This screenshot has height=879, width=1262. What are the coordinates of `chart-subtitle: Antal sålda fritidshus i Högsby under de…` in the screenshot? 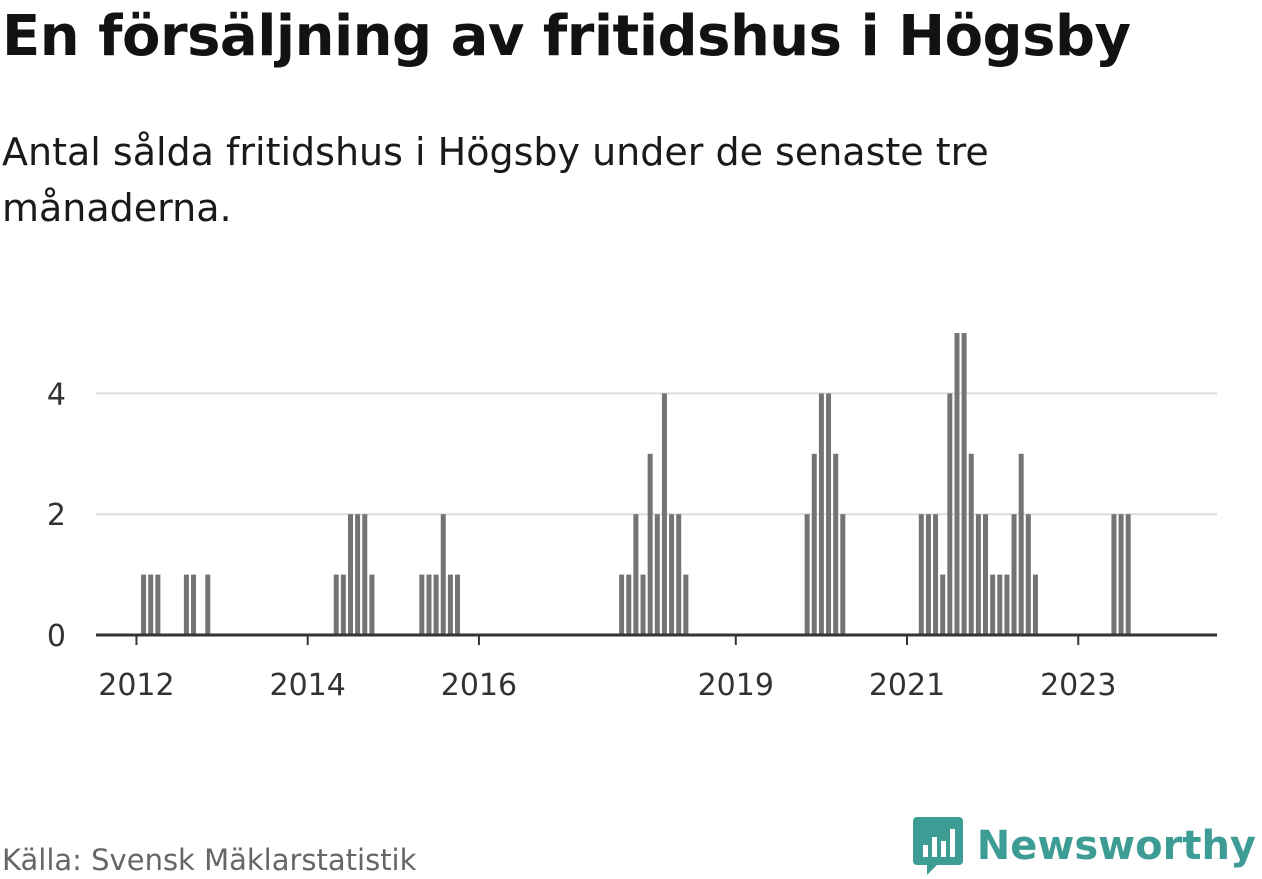 It's located at (495, 180).